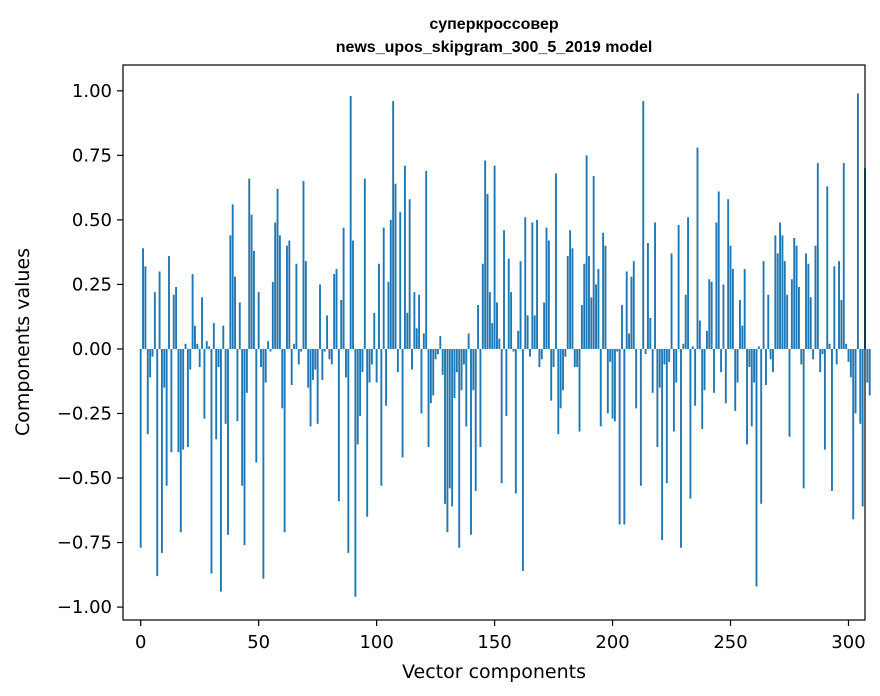  Describe the element at coordinates (92, 349) in the screenshot. I see `y-tick-label: 0.00` at that location.